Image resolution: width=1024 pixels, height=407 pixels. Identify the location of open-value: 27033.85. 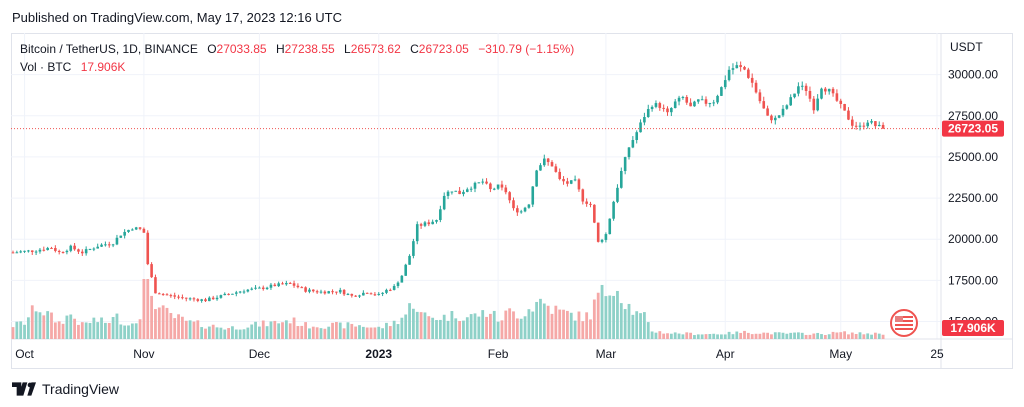
(241, 49).